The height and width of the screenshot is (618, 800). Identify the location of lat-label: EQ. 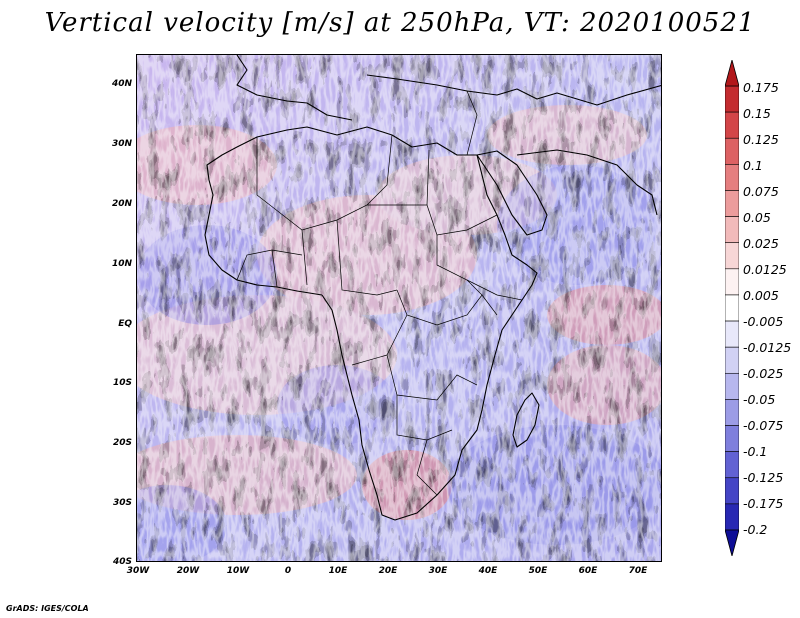
(125, 324).